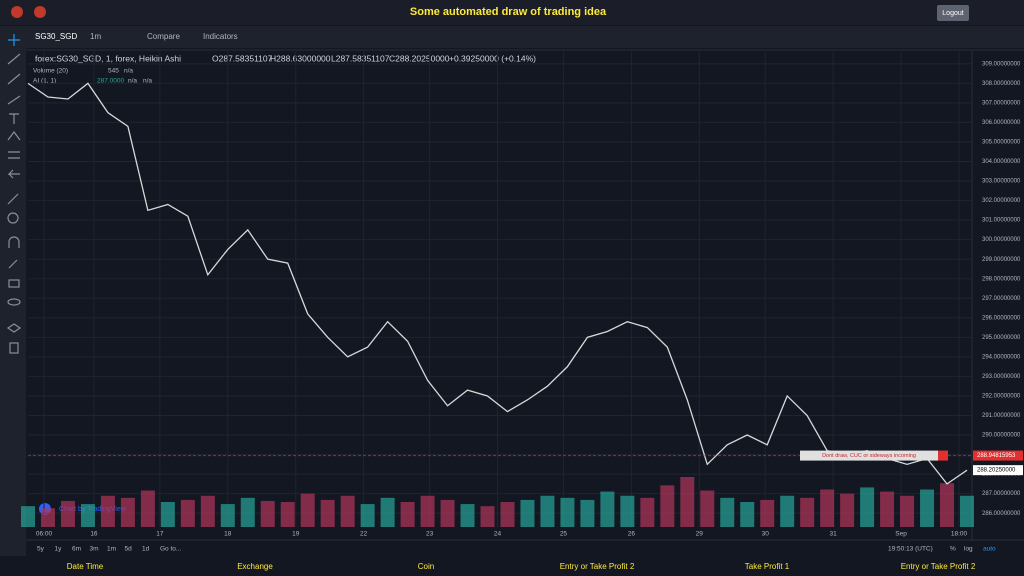  Describe the element at coordinates (50, 71) in the screenshot. I see `volume-label: Volume (20)` at that location.